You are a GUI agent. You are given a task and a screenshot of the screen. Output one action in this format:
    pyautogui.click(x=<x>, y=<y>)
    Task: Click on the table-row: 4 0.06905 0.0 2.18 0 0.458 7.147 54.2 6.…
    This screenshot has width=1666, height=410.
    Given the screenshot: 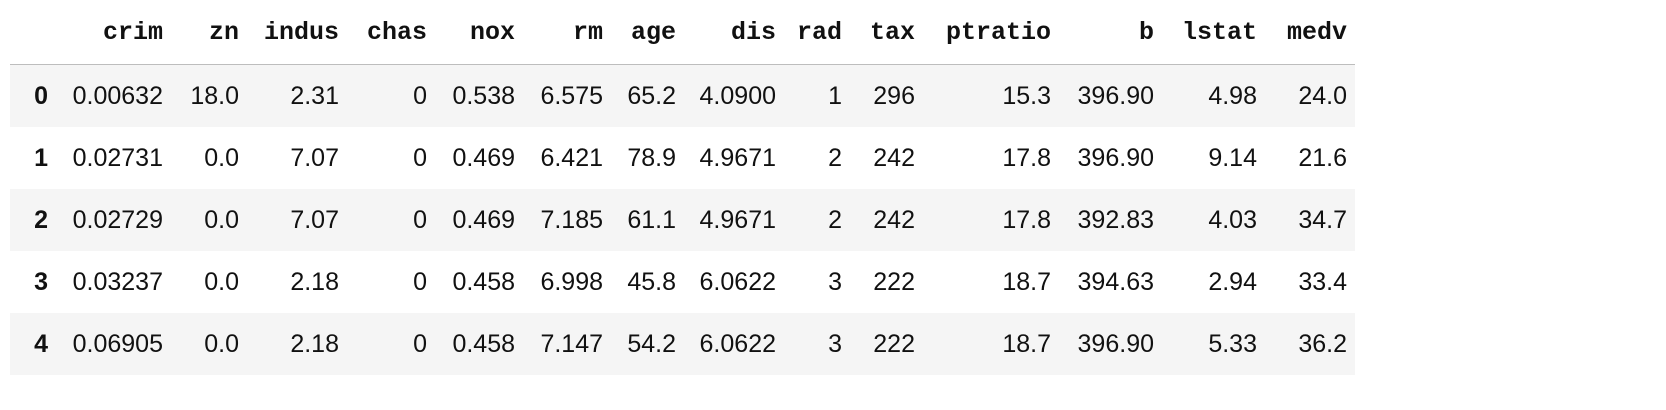 What is the action you would take?
    pyautogui.click(x=682, y=344)
    